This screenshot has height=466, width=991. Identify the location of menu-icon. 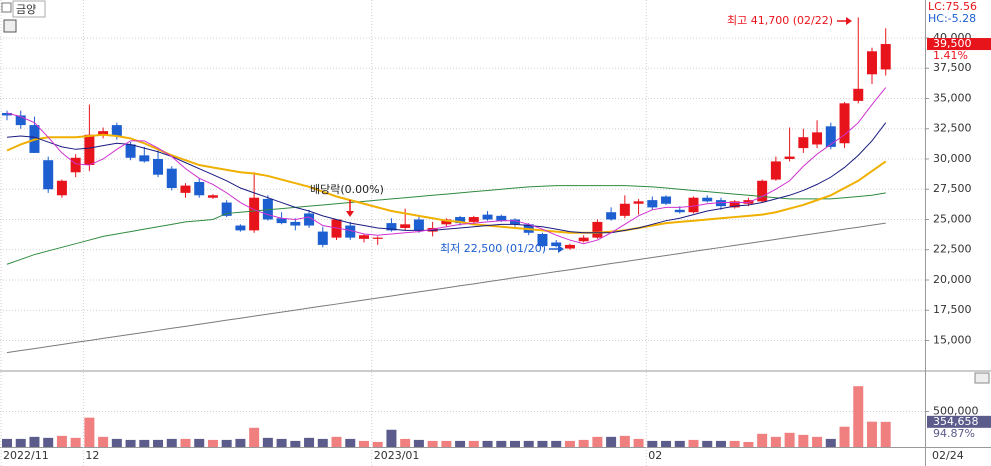
(6, 7).